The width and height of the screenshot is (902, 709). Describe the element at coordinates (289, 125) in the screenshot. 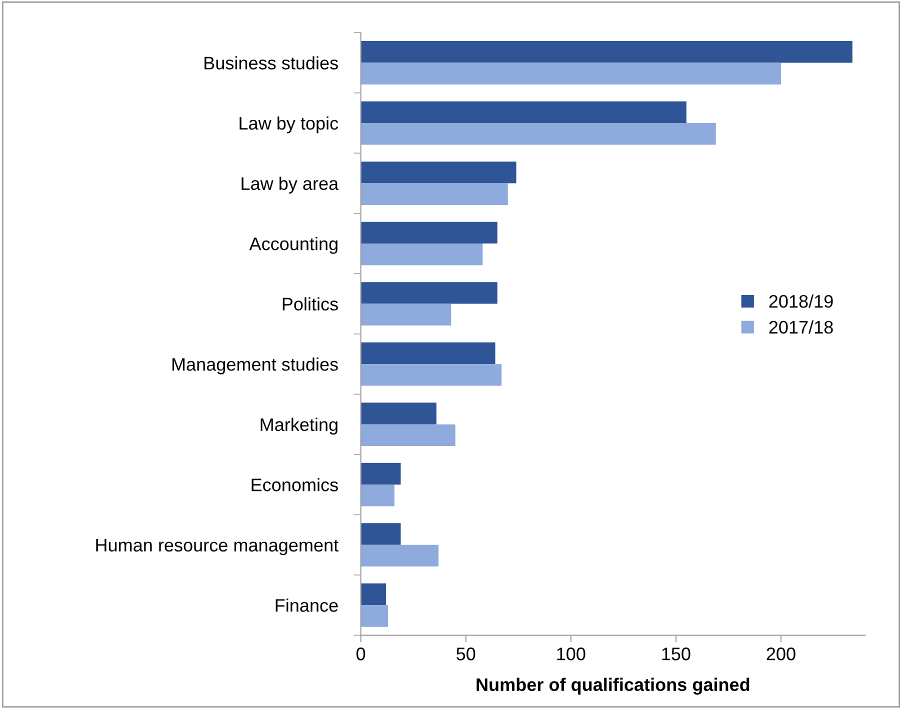

I see `y-tick-label: Law by topic` at that location.